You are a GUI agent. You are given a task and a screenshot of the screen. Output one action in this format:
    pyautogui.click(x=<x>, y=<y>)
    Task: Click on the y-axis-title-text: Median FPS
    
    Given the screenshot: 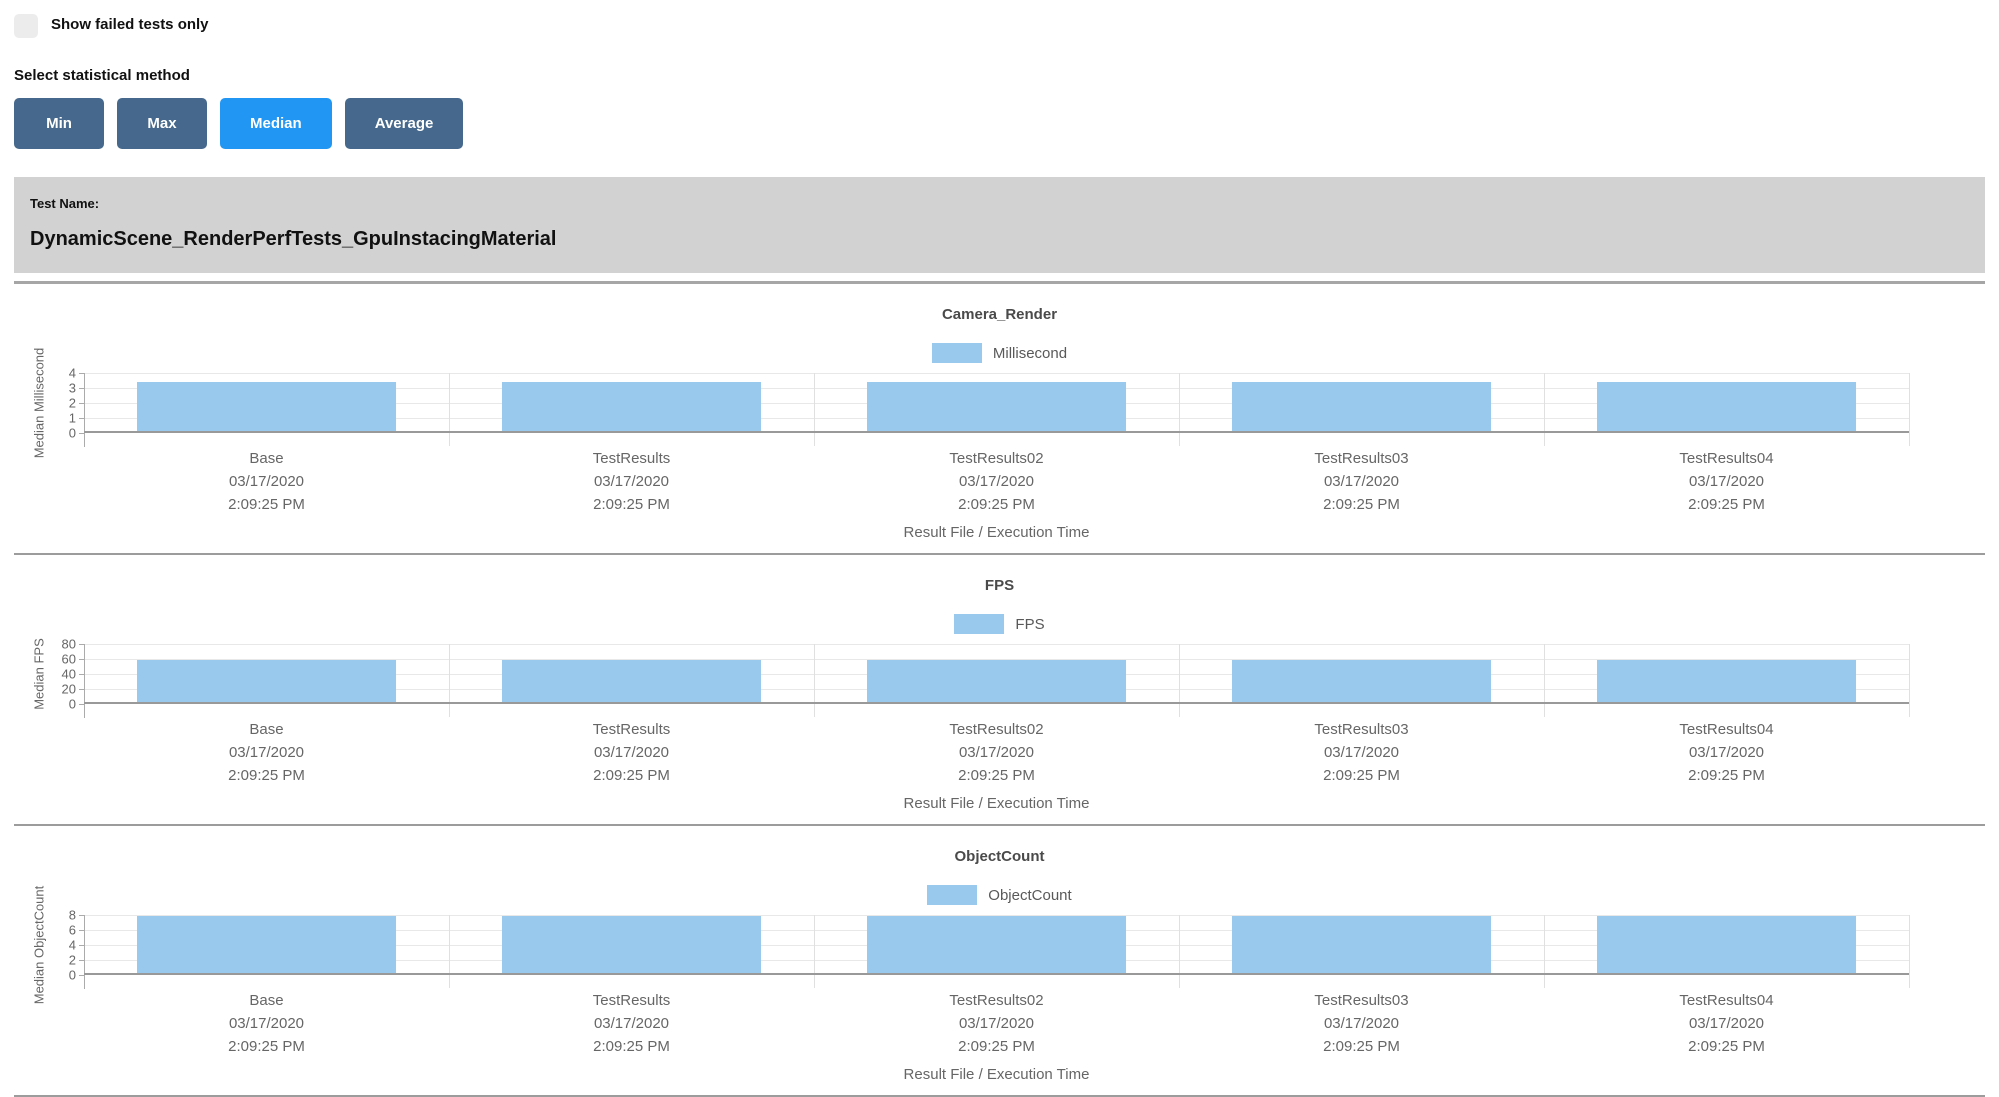 What is the action you would take?
    pyautogui.click(x=39, y=674)
    